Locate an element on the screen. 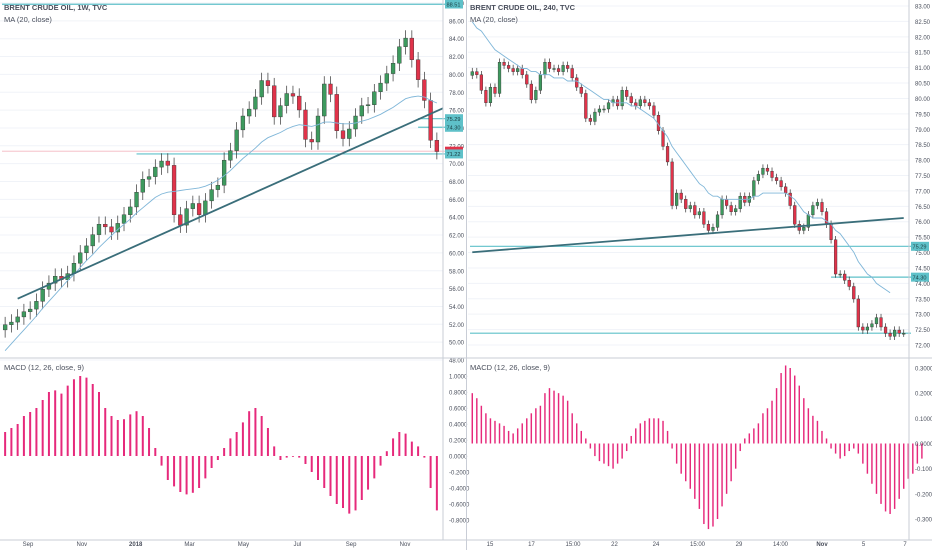  price-tick-label: 74.00 is located at coordinates (923, 285).